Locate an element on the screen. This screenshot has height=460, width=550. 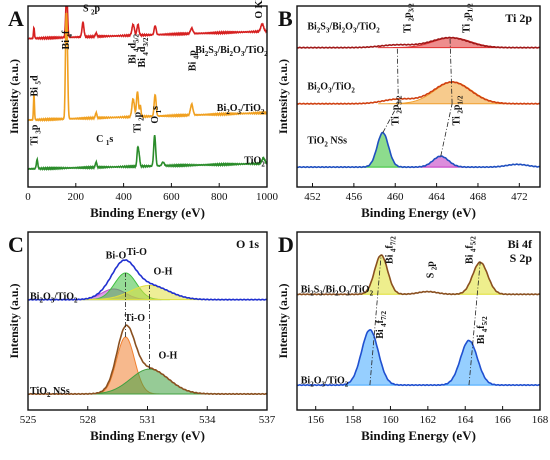
x-tick-label: 537 is located at coordinates (267, 420).